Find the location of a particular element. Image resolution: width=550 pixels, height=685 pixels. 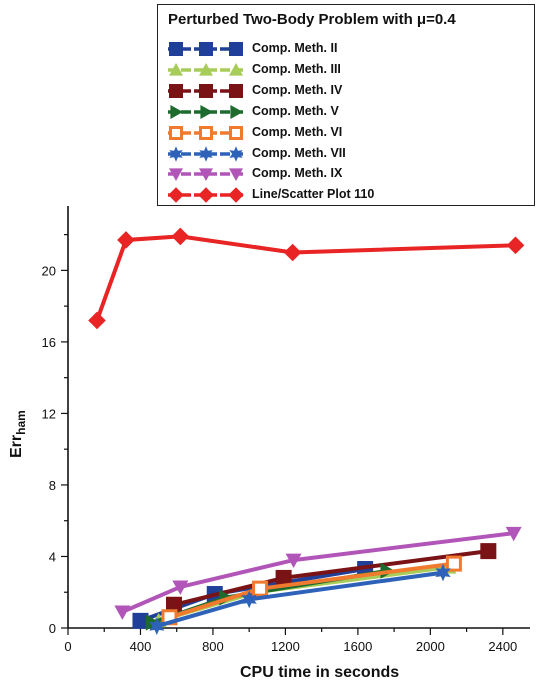

series-comp-meth-vi is located at coordinates (311, 590).